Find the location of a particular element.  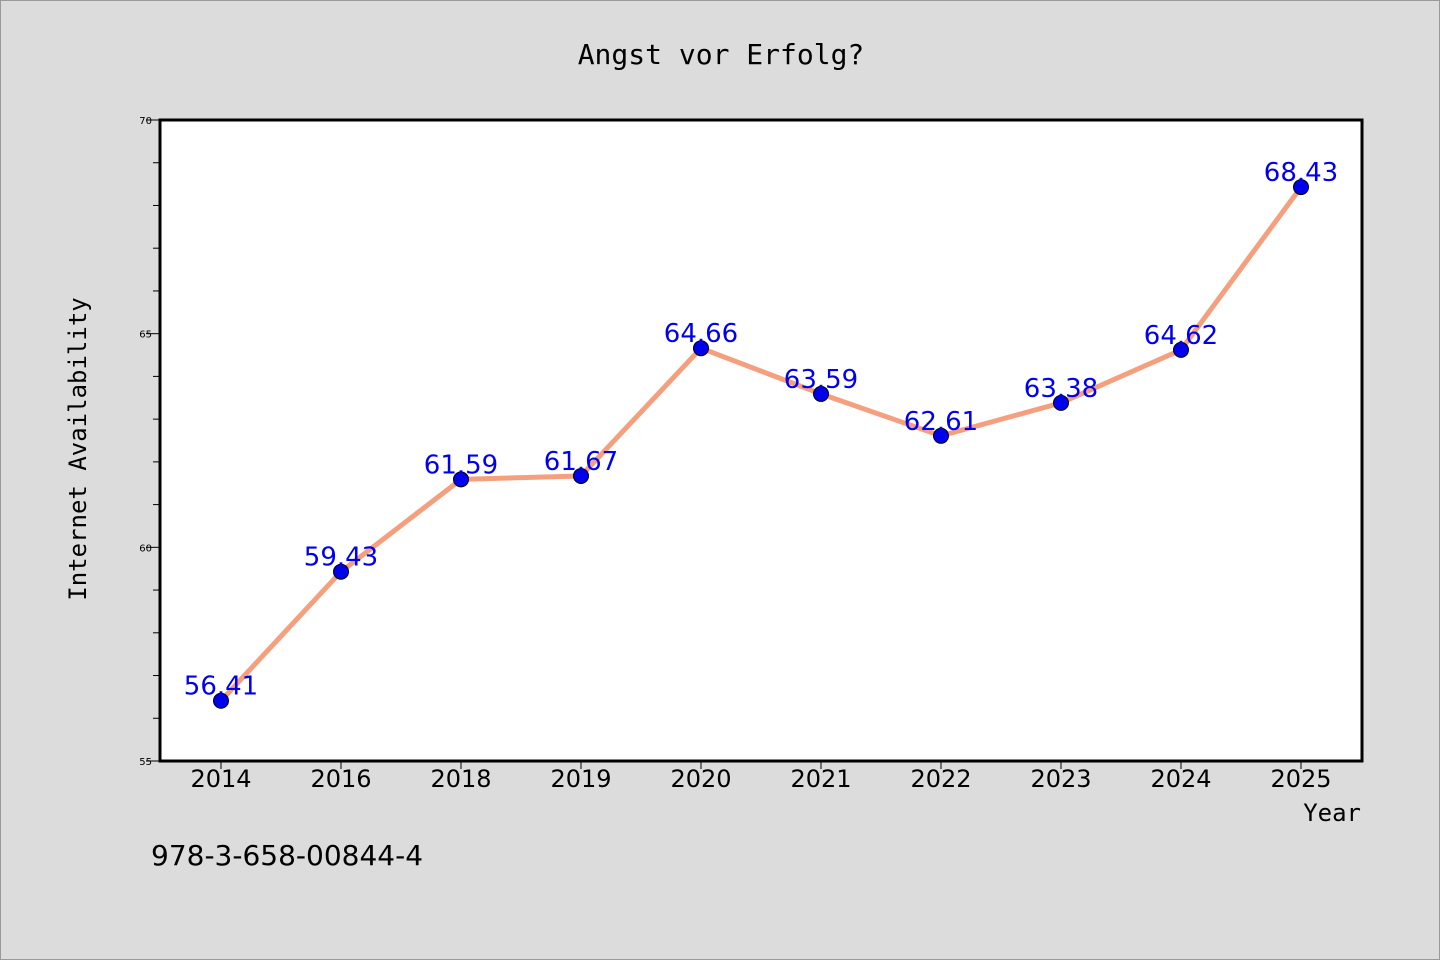

y-tick-label: 55 is located at coordinates (145, 762).